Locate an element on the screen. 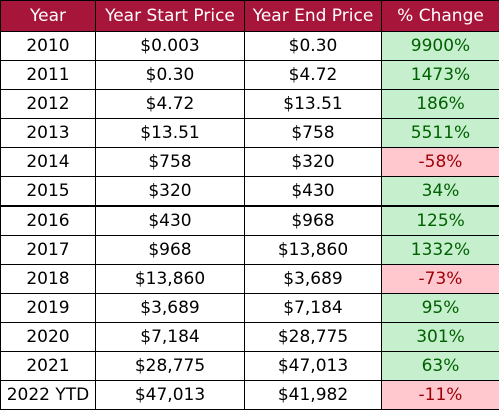 This screenshot has height=410, width=499. table-row: 2020 $7,184 $28,775 301% is located at coordinates (250, 337).